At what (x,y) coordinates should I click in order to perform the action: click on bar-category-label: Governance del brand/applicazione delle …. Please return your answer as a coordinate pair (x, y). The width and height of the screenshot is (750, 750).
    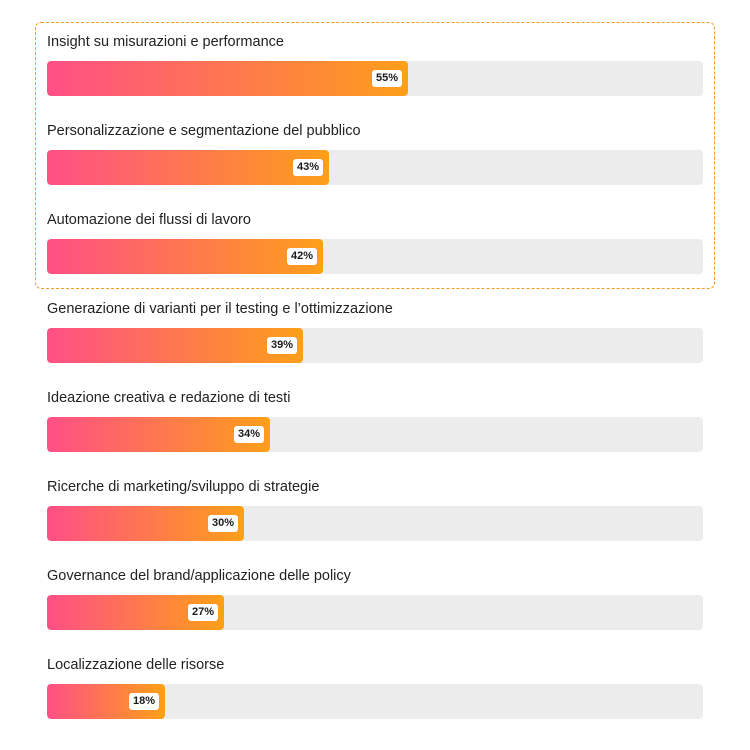
    Looking at the image, I should click on (199, 576).